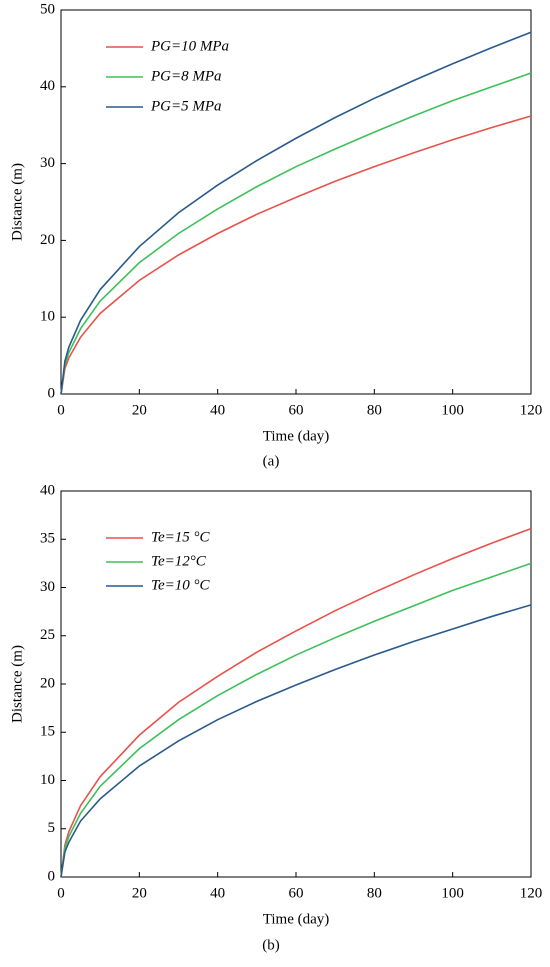 This screenshot has height=967, width=550. What do you see at coordinates (189, 46) in the screenshot?
I see `legend-label: PG=10 MPa` at bounding box center [189, 46].